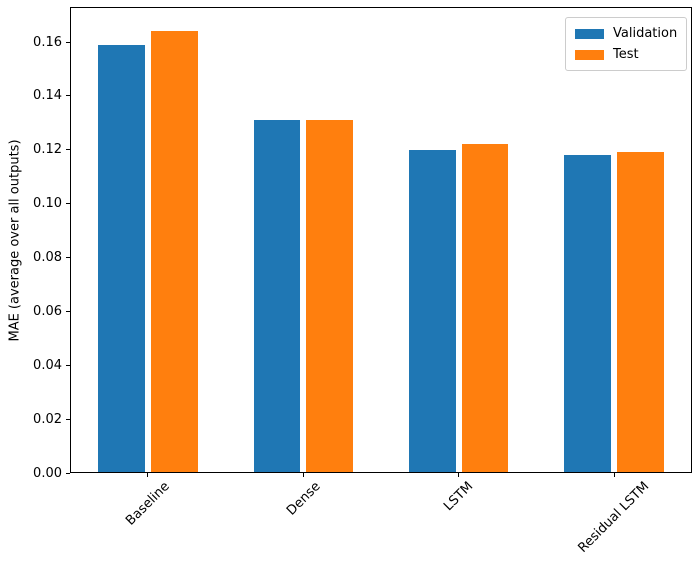  Describe the element at coordinates (432, 311) in the screenshot. I see `bar-validation-lstm` at that location.